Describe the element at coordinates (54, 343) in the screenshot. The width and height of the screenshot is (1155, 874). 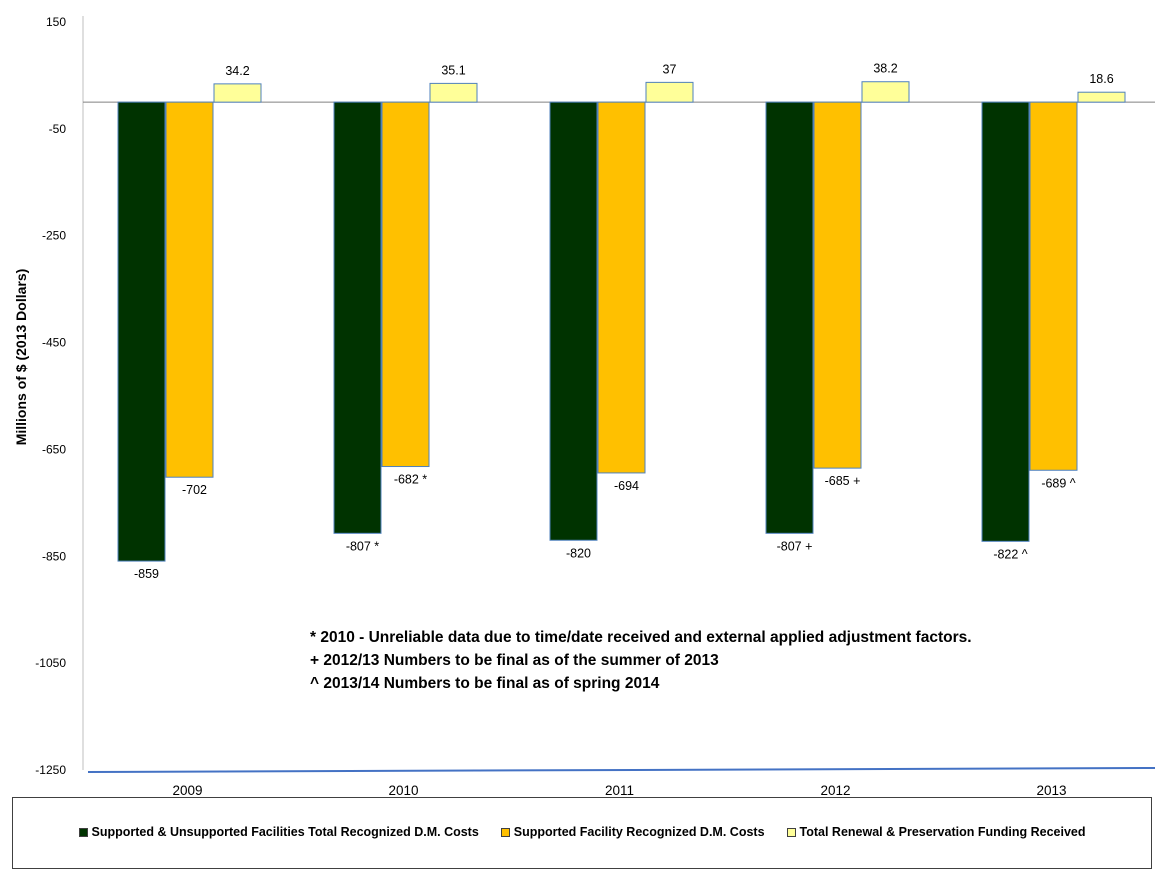
I see `y-tick-label: -450` at that location.